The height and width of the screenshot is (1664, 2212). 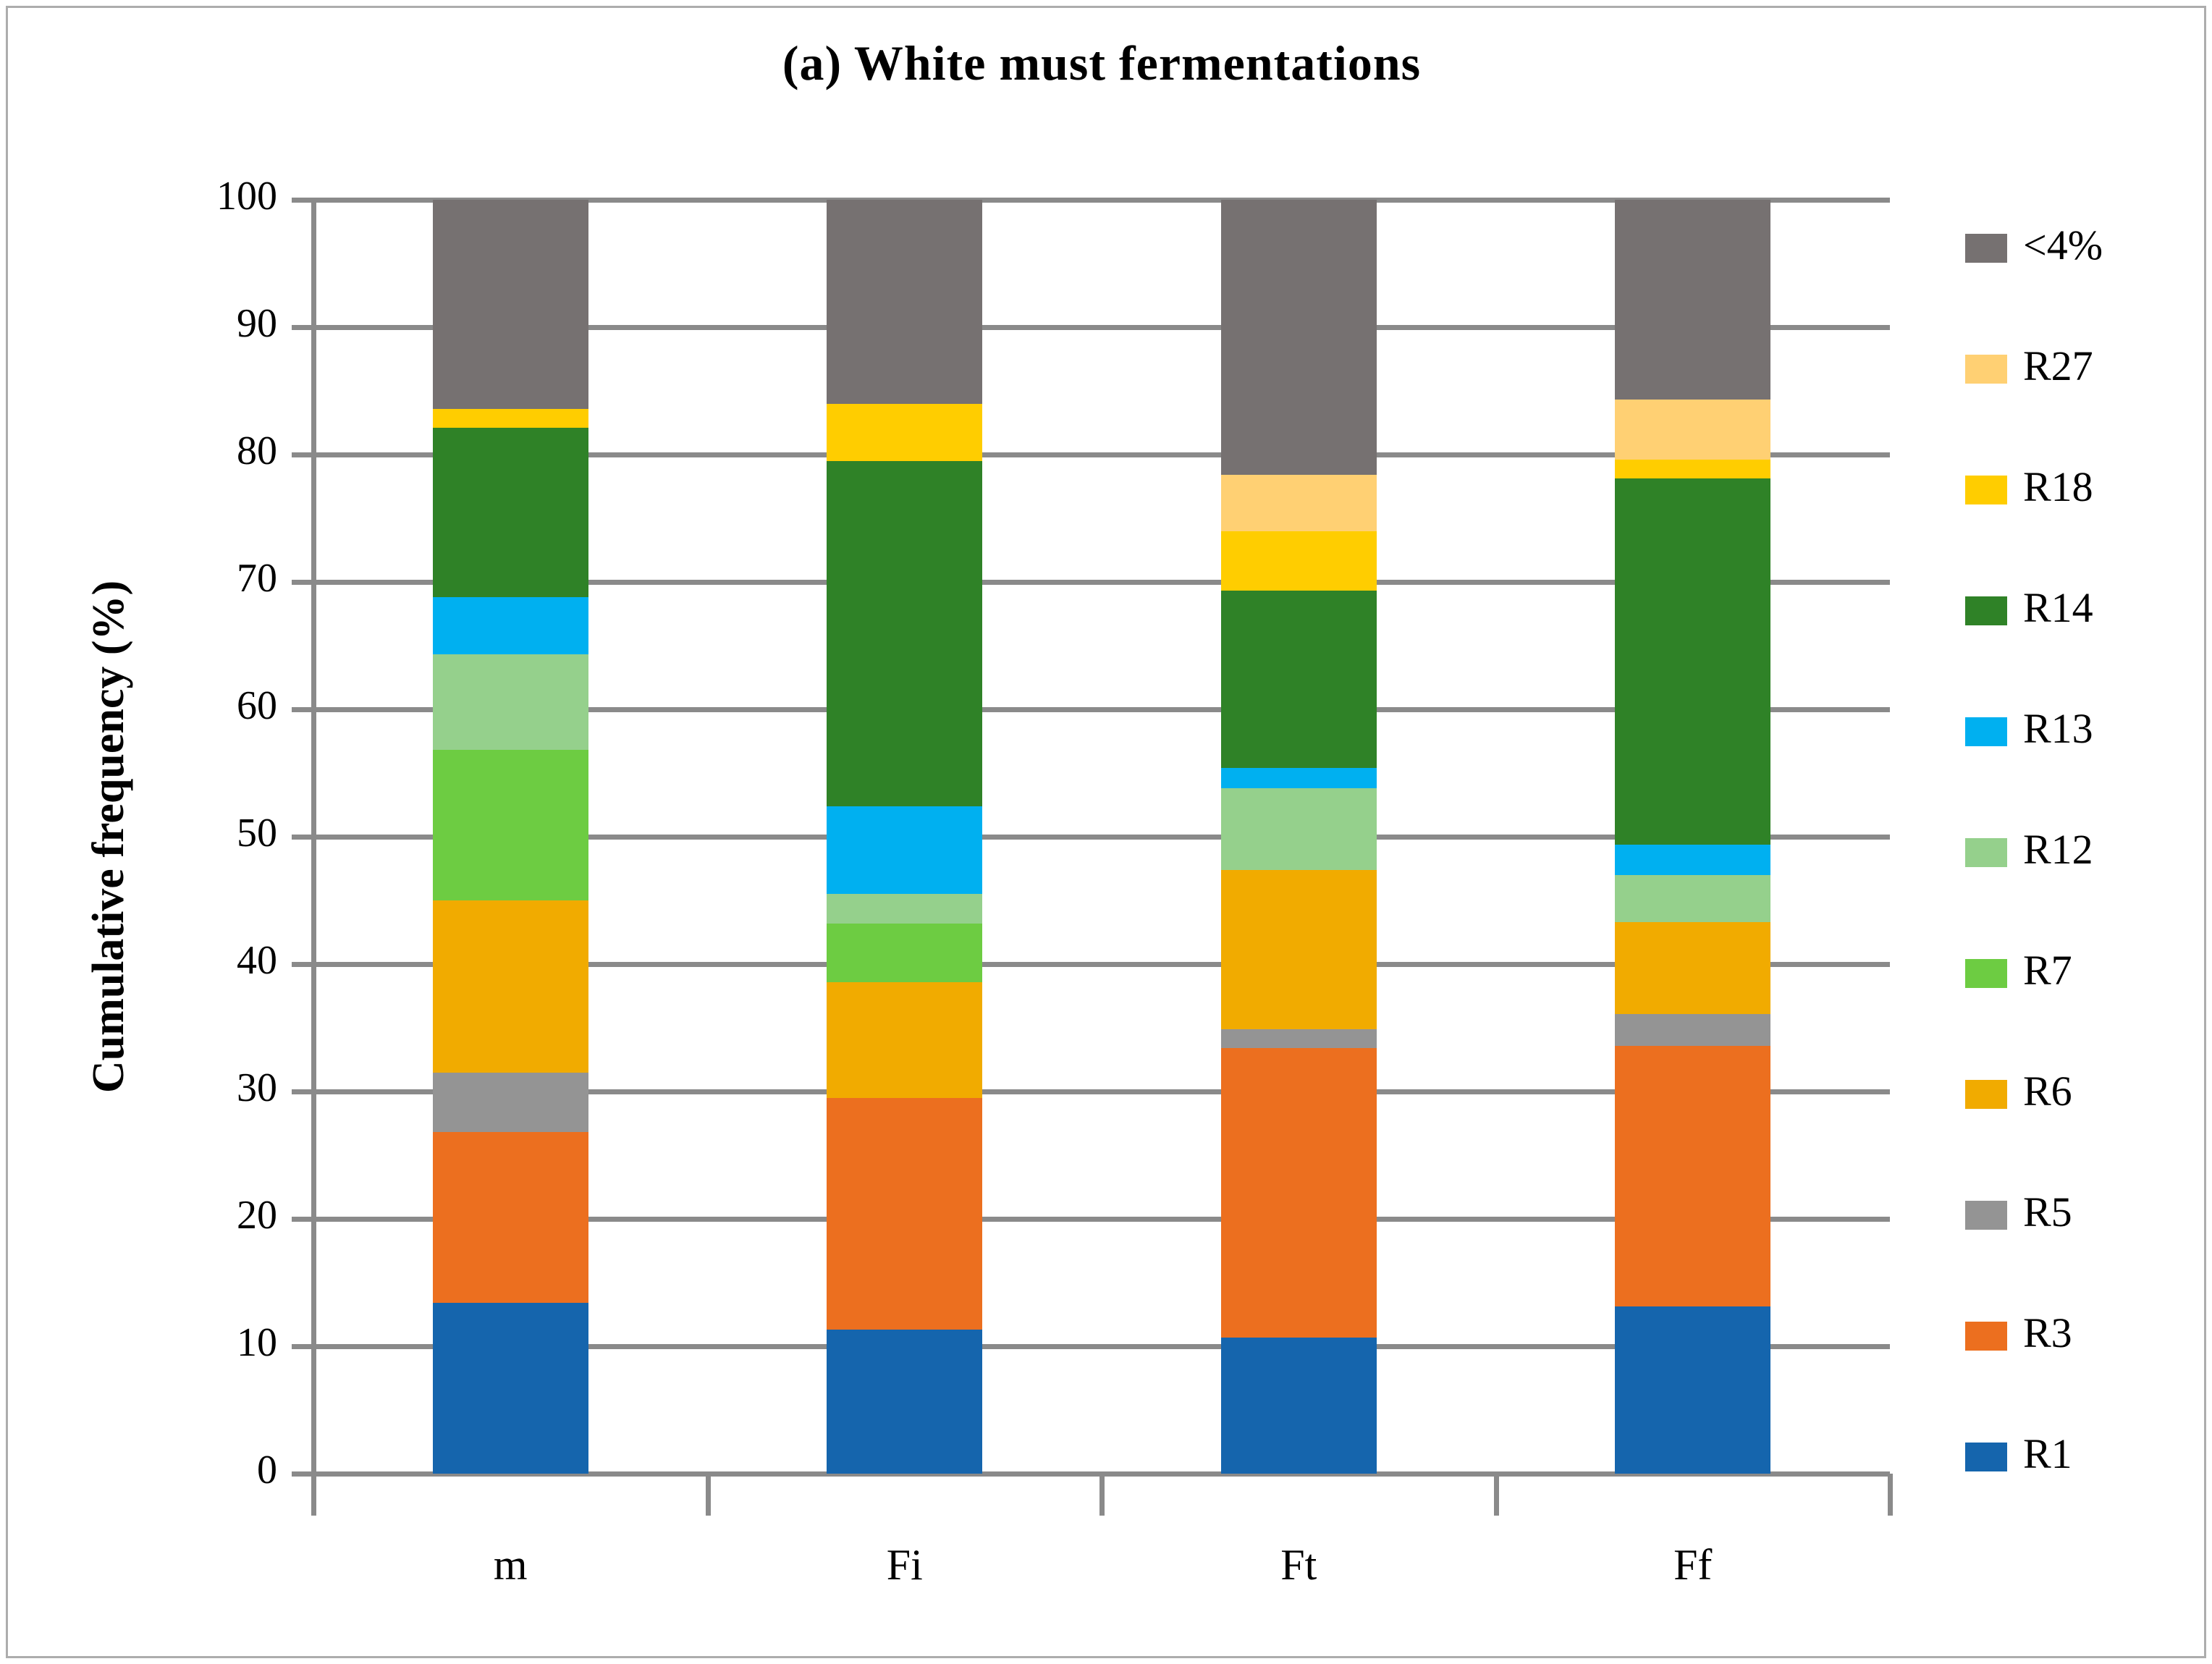 What do you see at coordinates (257, 1215) in the screenshot?
I see `y-tick-label-20: 20` at bounding box center [257, 1215].